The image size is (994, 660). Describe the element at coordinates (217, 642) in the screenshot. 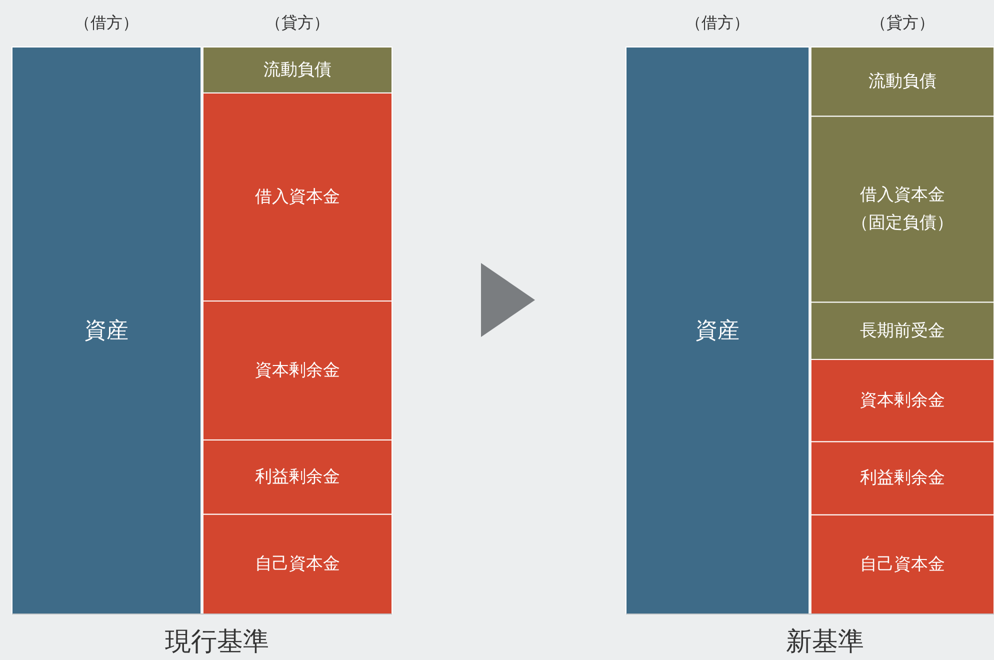

I see `text: 現行基準` at that location.